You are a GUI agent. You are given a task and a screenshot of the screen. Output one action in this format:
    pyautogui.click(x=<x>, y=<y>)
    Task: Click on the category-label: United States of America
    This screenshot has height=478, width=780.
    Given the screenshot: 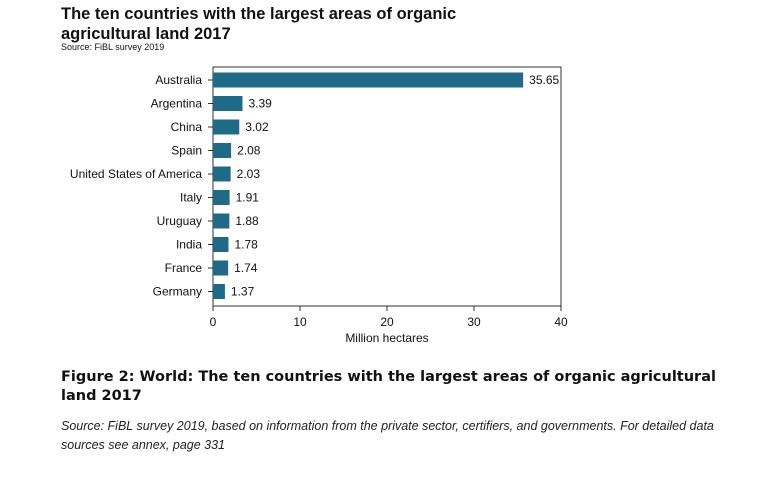 What is the action you would take?
    pyautogui.click(x=136, y=174)
    